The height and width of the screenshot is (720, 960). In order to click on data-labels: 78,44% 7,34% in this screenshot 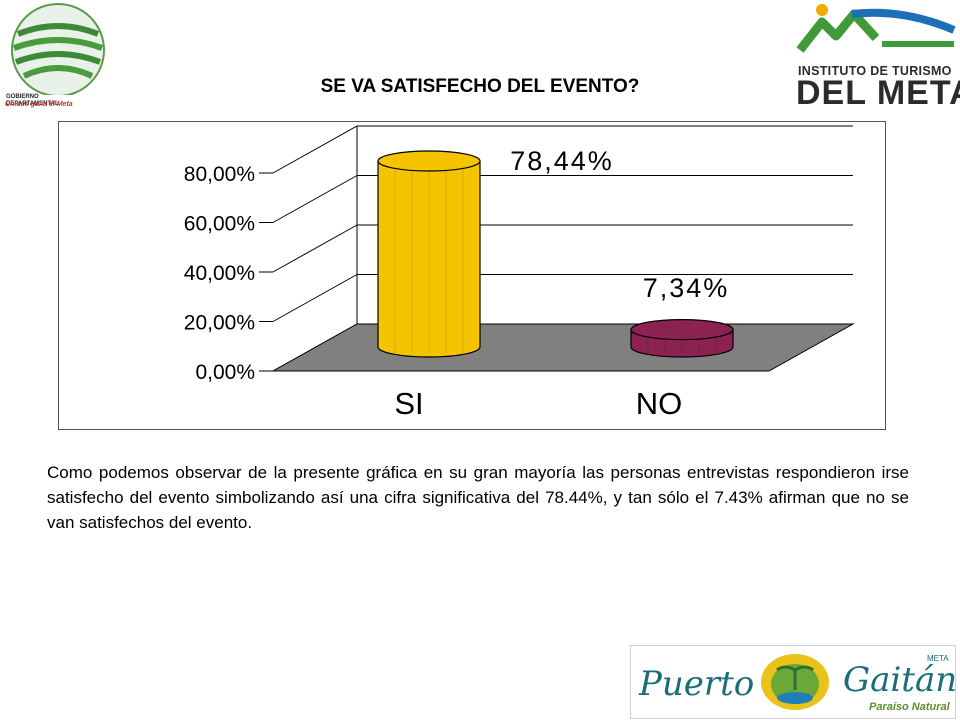, I will do `click(620, 224)`.